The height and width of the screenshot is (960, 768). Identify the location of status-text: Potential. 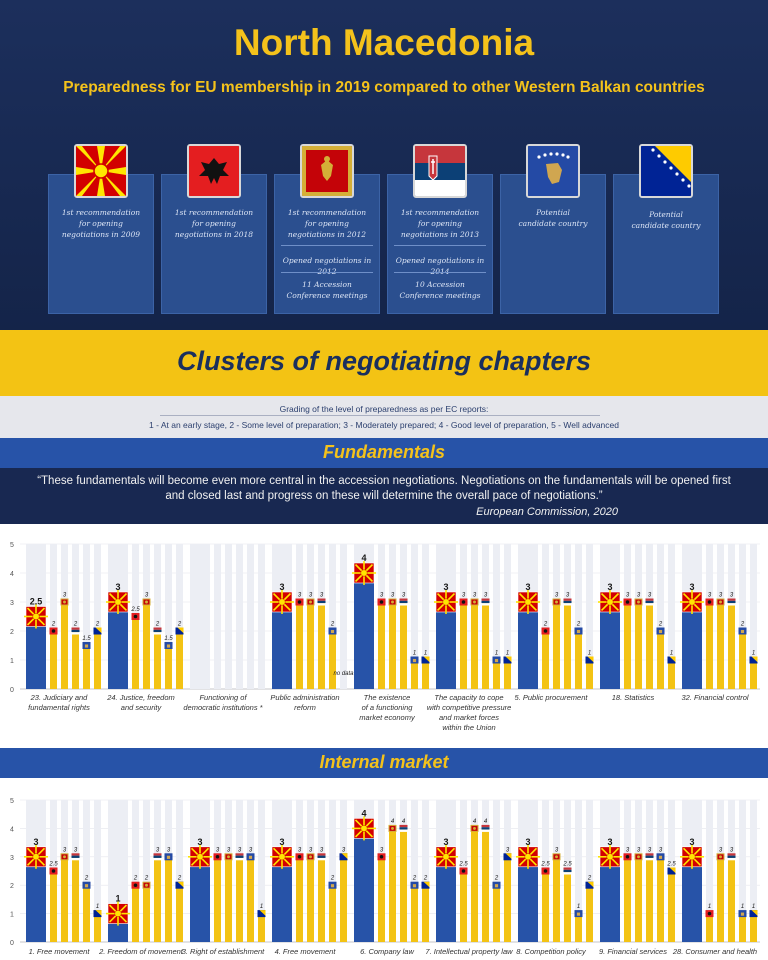
(553, 212).